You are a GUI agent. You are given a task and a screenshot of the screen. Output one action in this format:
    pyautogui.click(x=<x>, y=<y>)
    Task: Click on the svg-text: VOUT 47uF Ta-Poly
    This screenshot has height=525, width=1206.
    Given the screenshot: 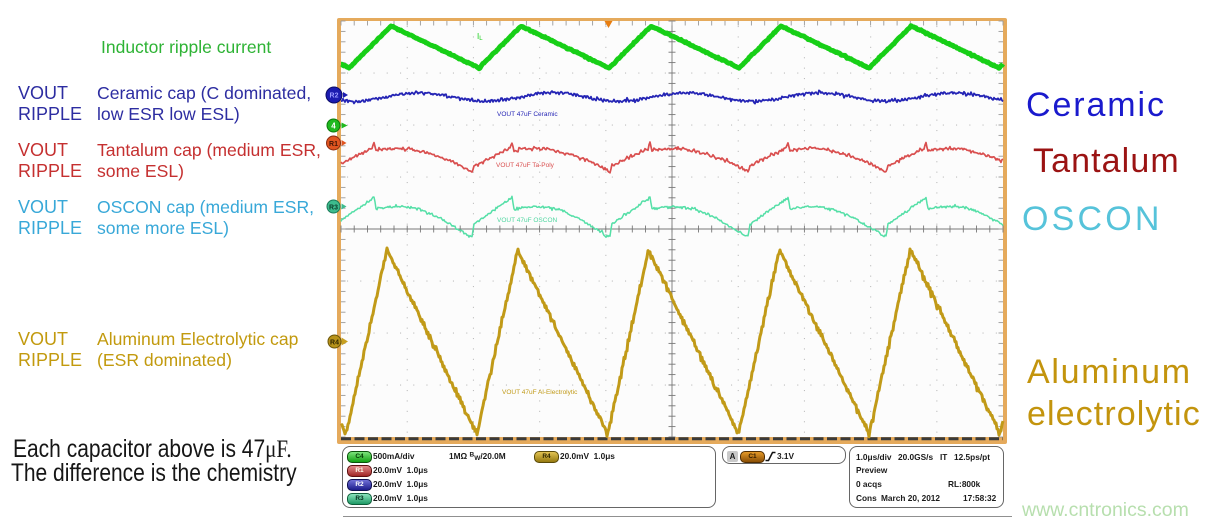 What is the action you would take?
    pyautogui.click(x=525, y=165)
    